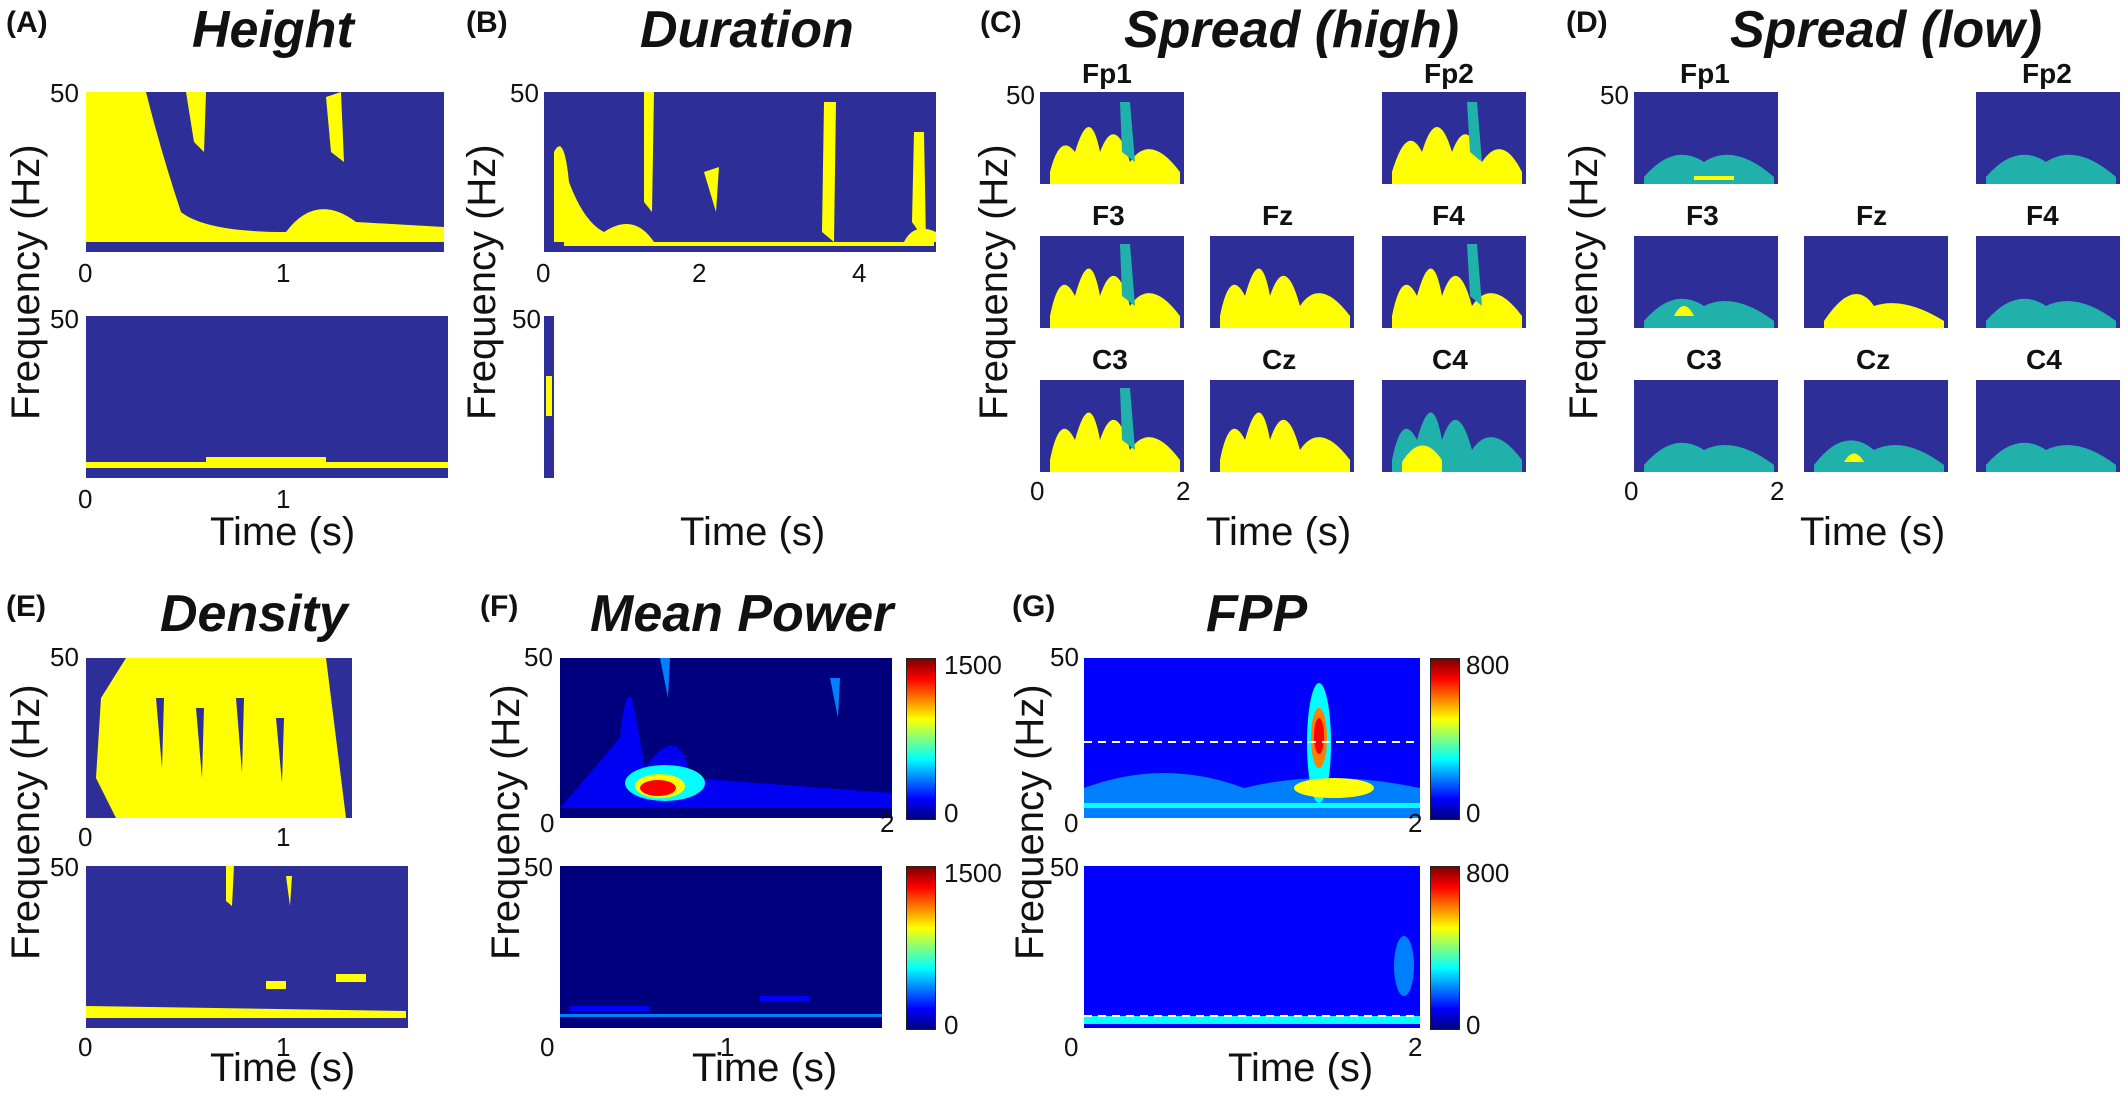 This screenshot has width=2128, height=1104. What do you see at coordinates (1631, 491) in the screenshot?
I see `panel-d-xtick-0: 0` at bounding box center [1631, 491].